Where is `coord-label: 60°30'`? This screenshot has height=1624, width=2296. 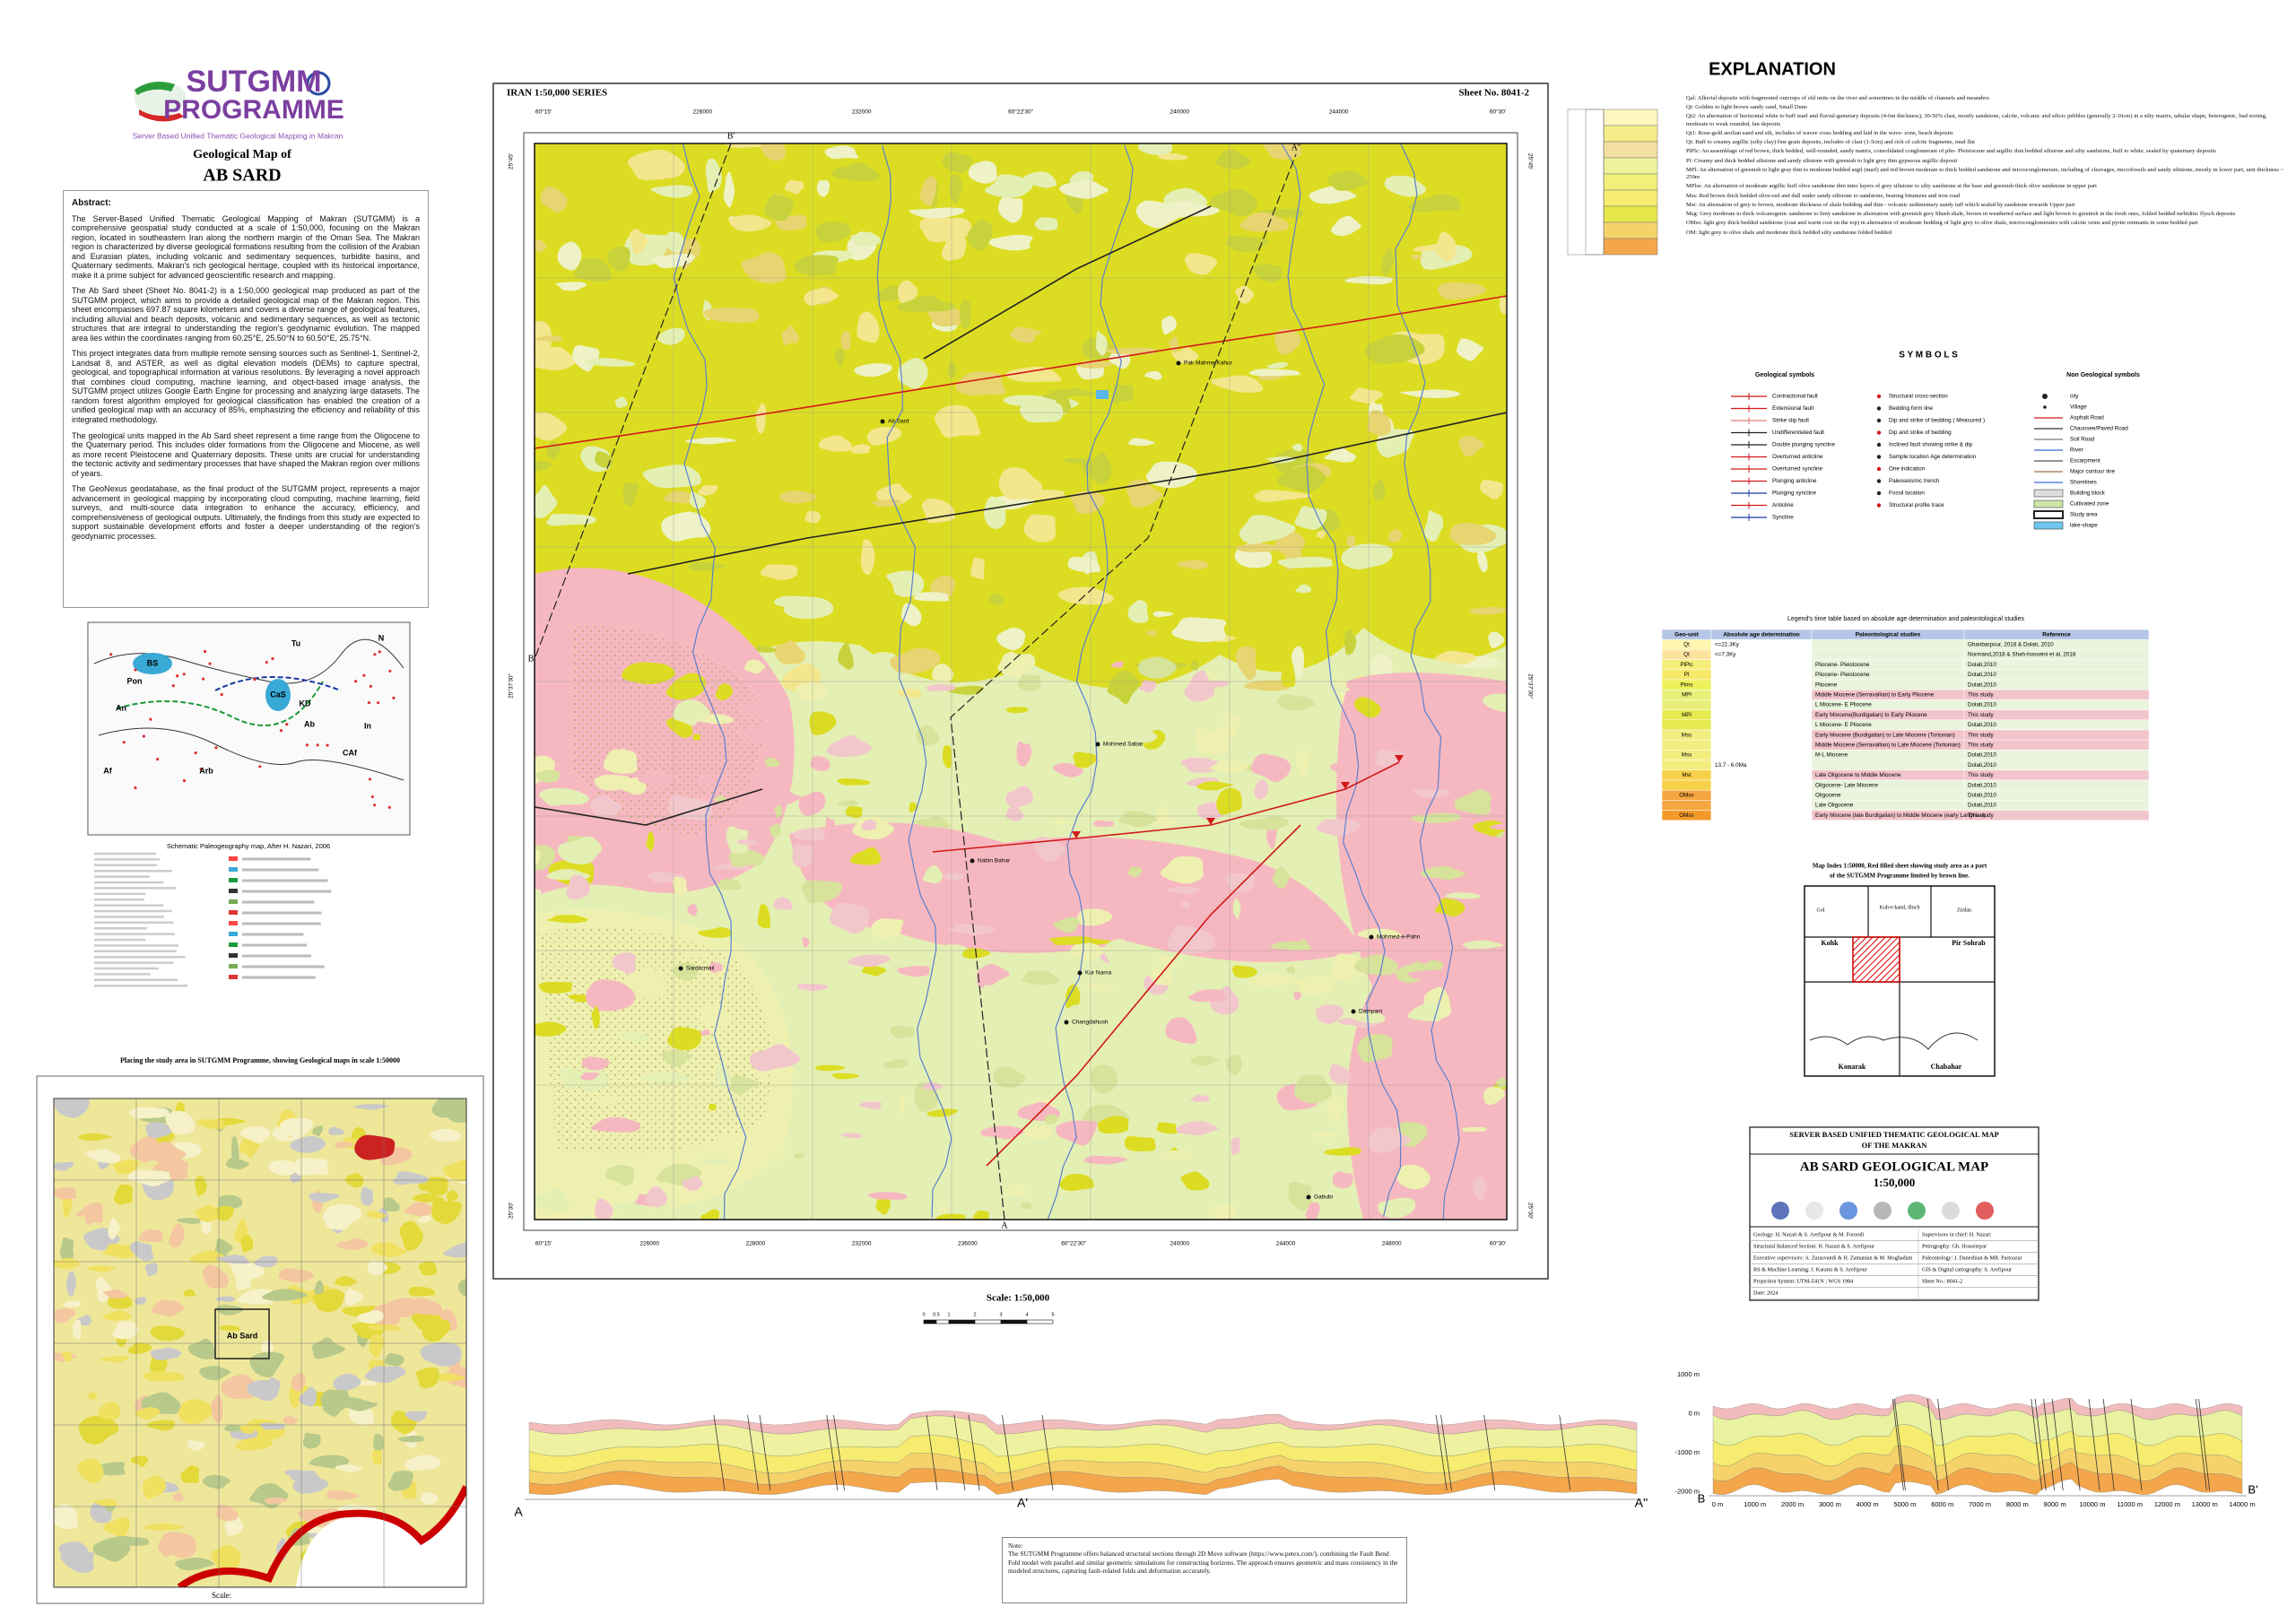 coord-label: 60°30' is located at coordinates (1498, 112).